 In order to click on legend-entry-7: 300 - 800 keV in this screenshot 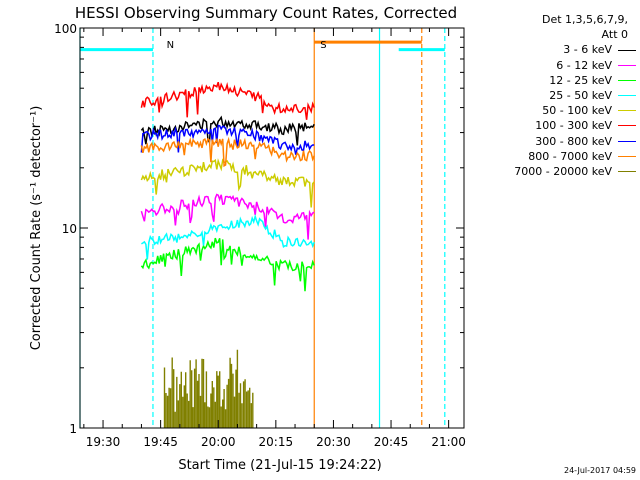, I will do `click(556, 141)`.